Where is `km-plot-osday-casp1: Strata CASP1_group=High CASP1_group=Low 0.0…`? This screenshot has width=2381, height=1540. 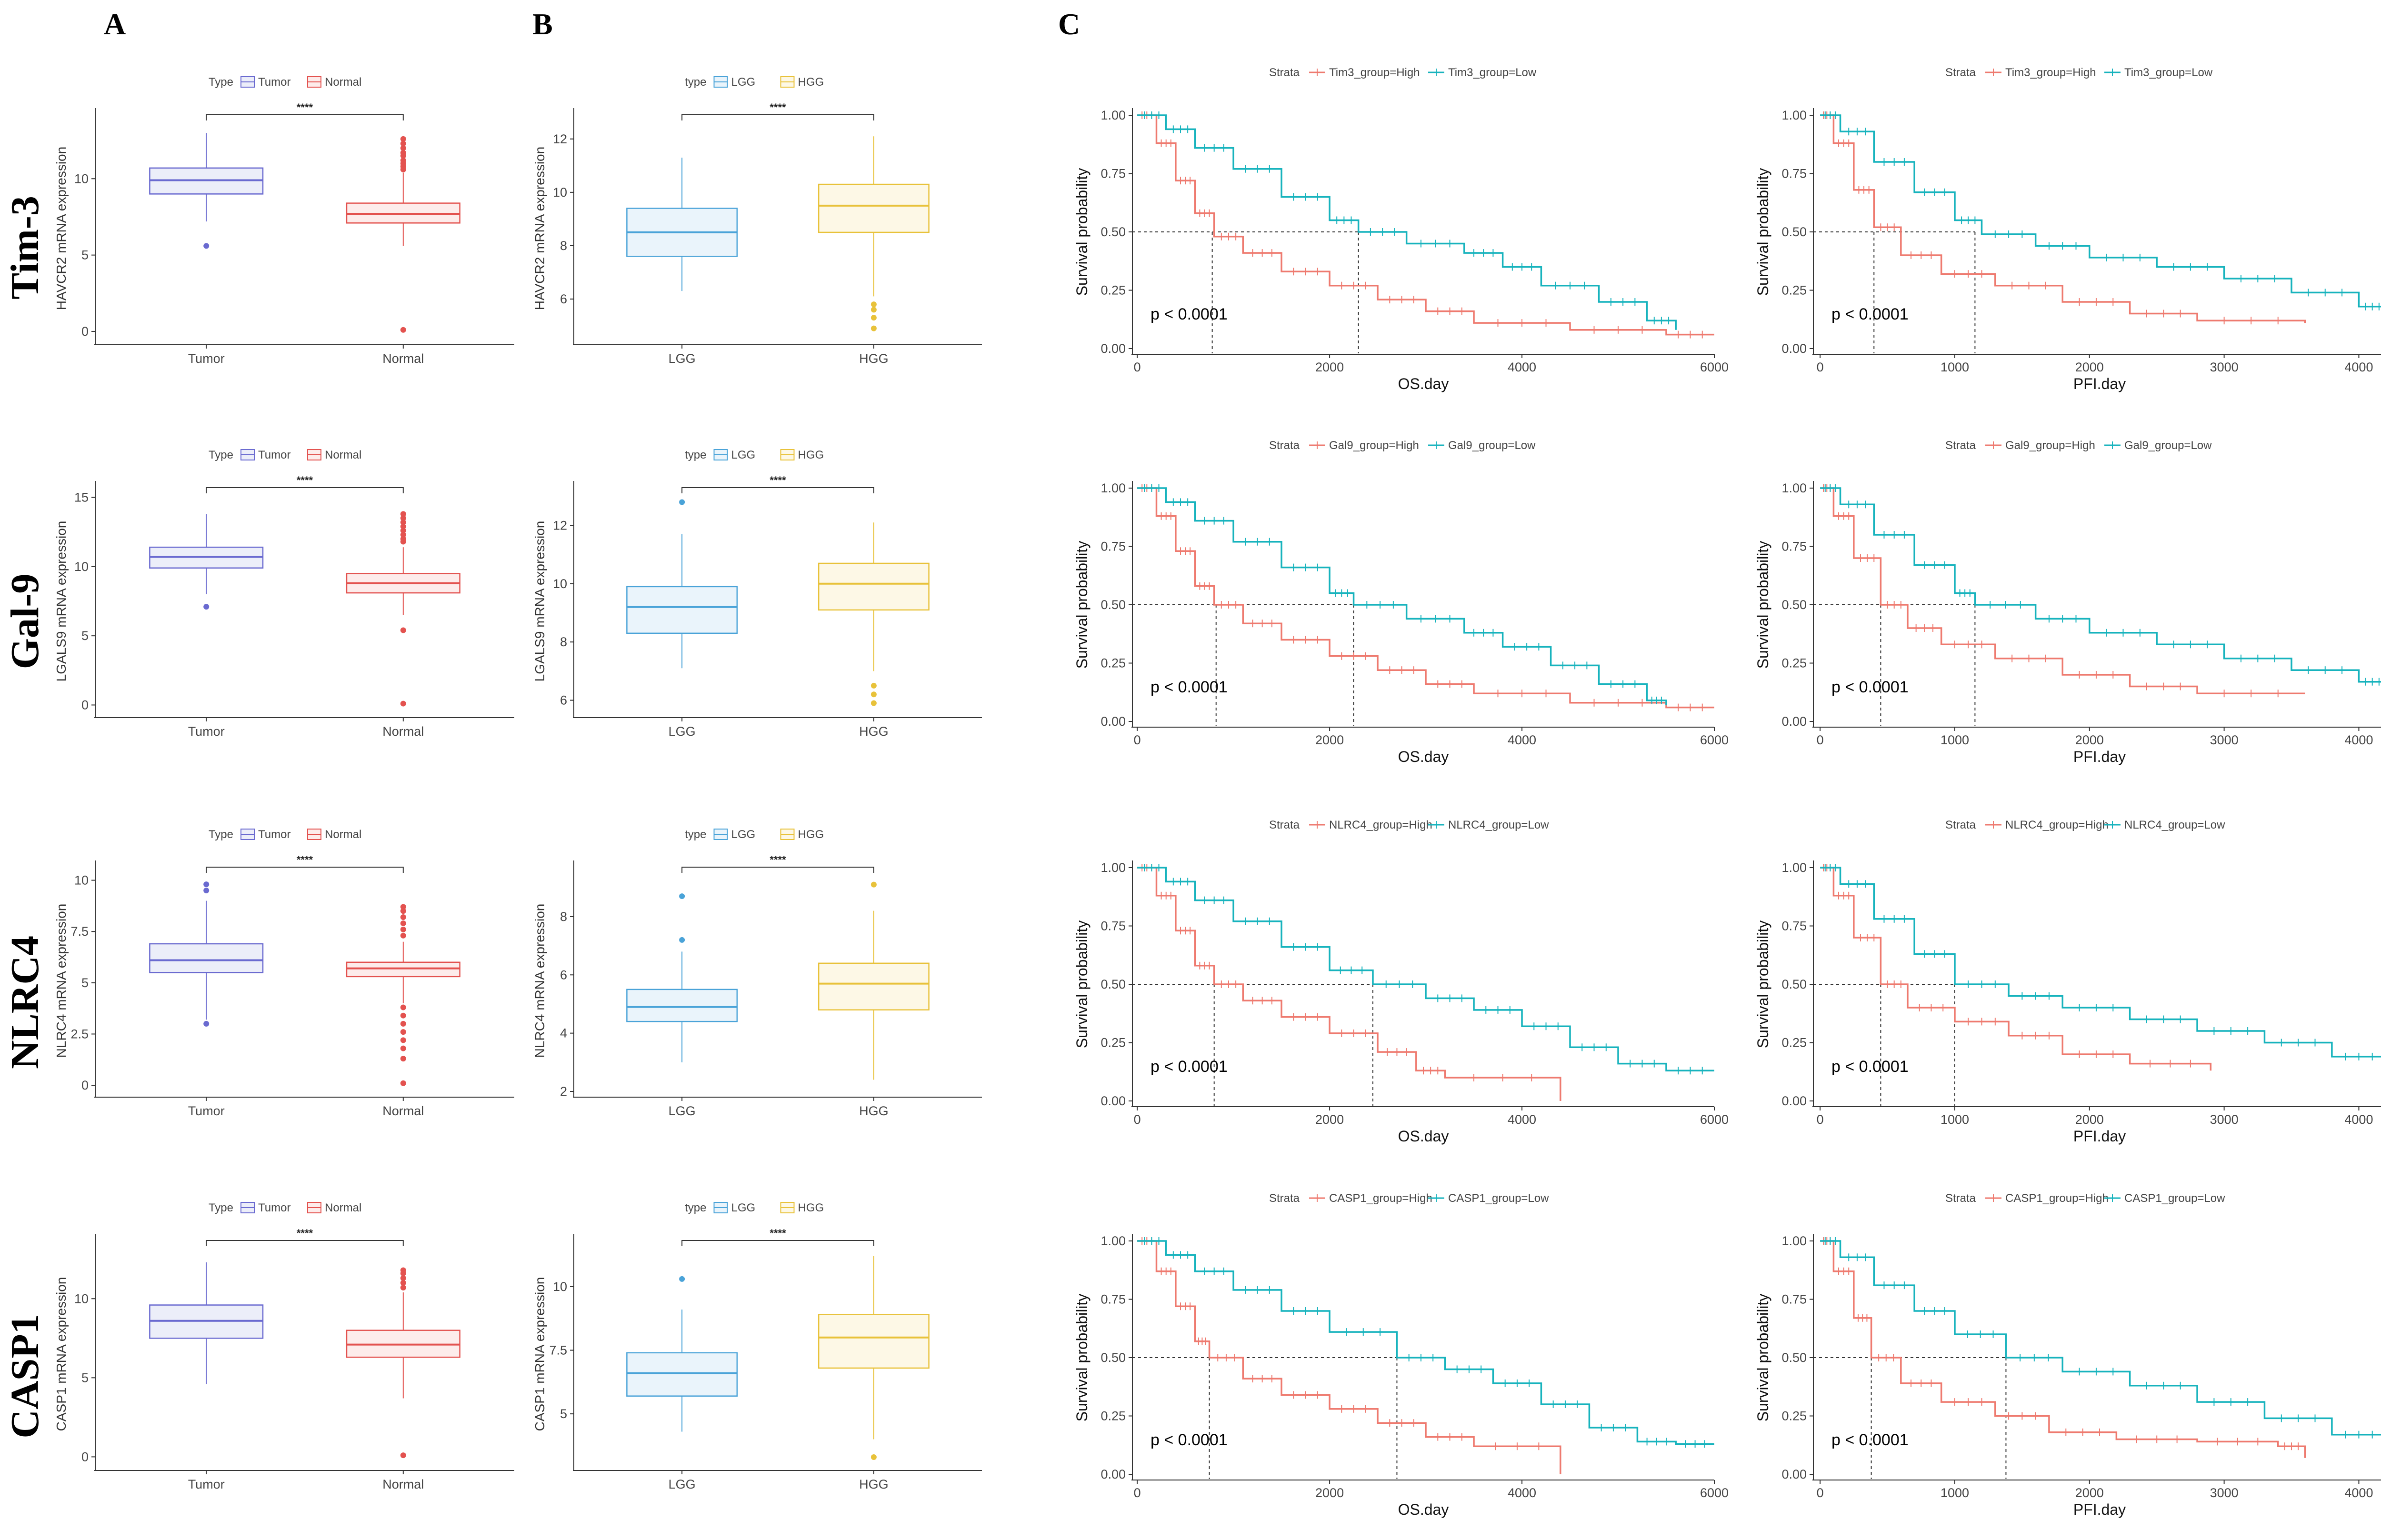
km-plot-osday-casp1: Strata CASP1_group=High CASP1_group=Low 0.0… is located at coordinates (1401, 1355).